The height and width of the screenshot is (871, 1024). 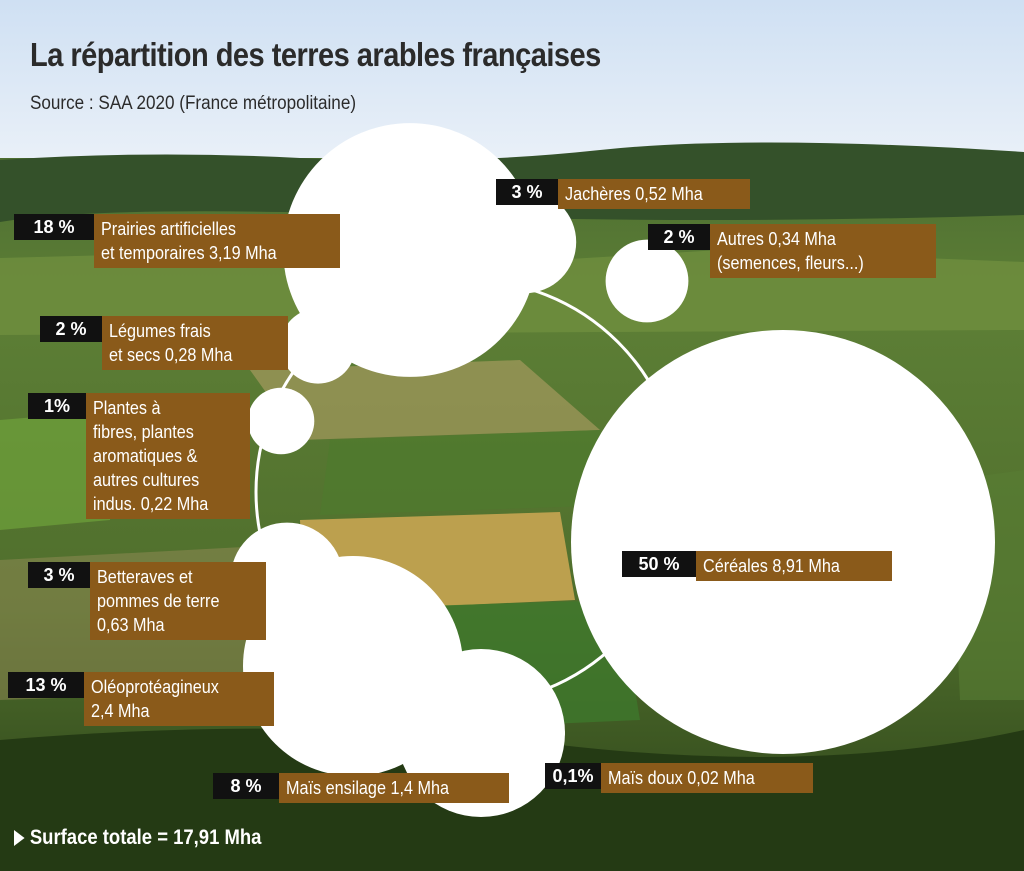 What do you see at coordinates (127, 408) in the screenshot?
I see `category-text-line: Plantes à` at bounding box center [127, 408].